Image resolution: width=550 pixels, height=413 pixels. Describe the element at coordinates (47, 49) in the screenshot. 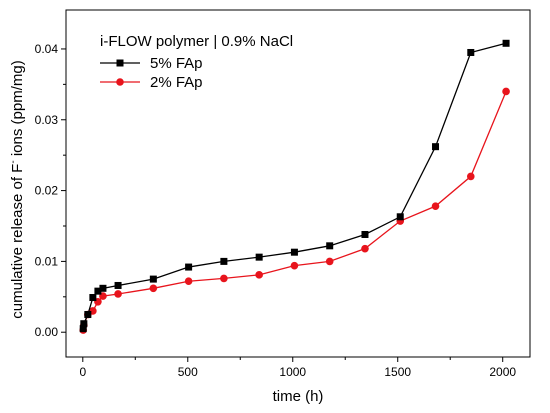

I see `y-tick-label: 0.04` at that location.